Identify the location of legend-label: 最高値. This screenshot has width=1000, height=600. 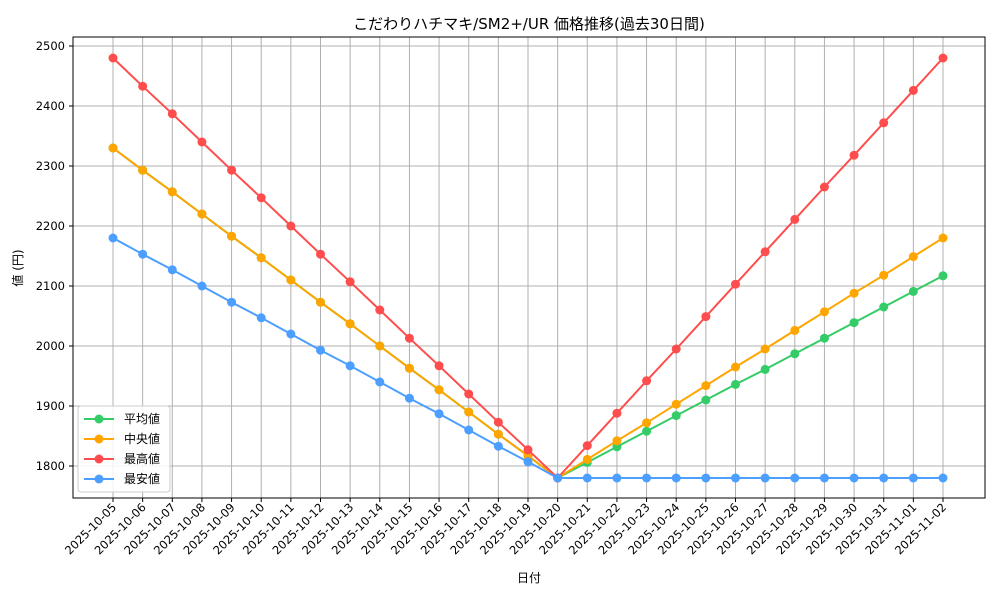
(142, 458).